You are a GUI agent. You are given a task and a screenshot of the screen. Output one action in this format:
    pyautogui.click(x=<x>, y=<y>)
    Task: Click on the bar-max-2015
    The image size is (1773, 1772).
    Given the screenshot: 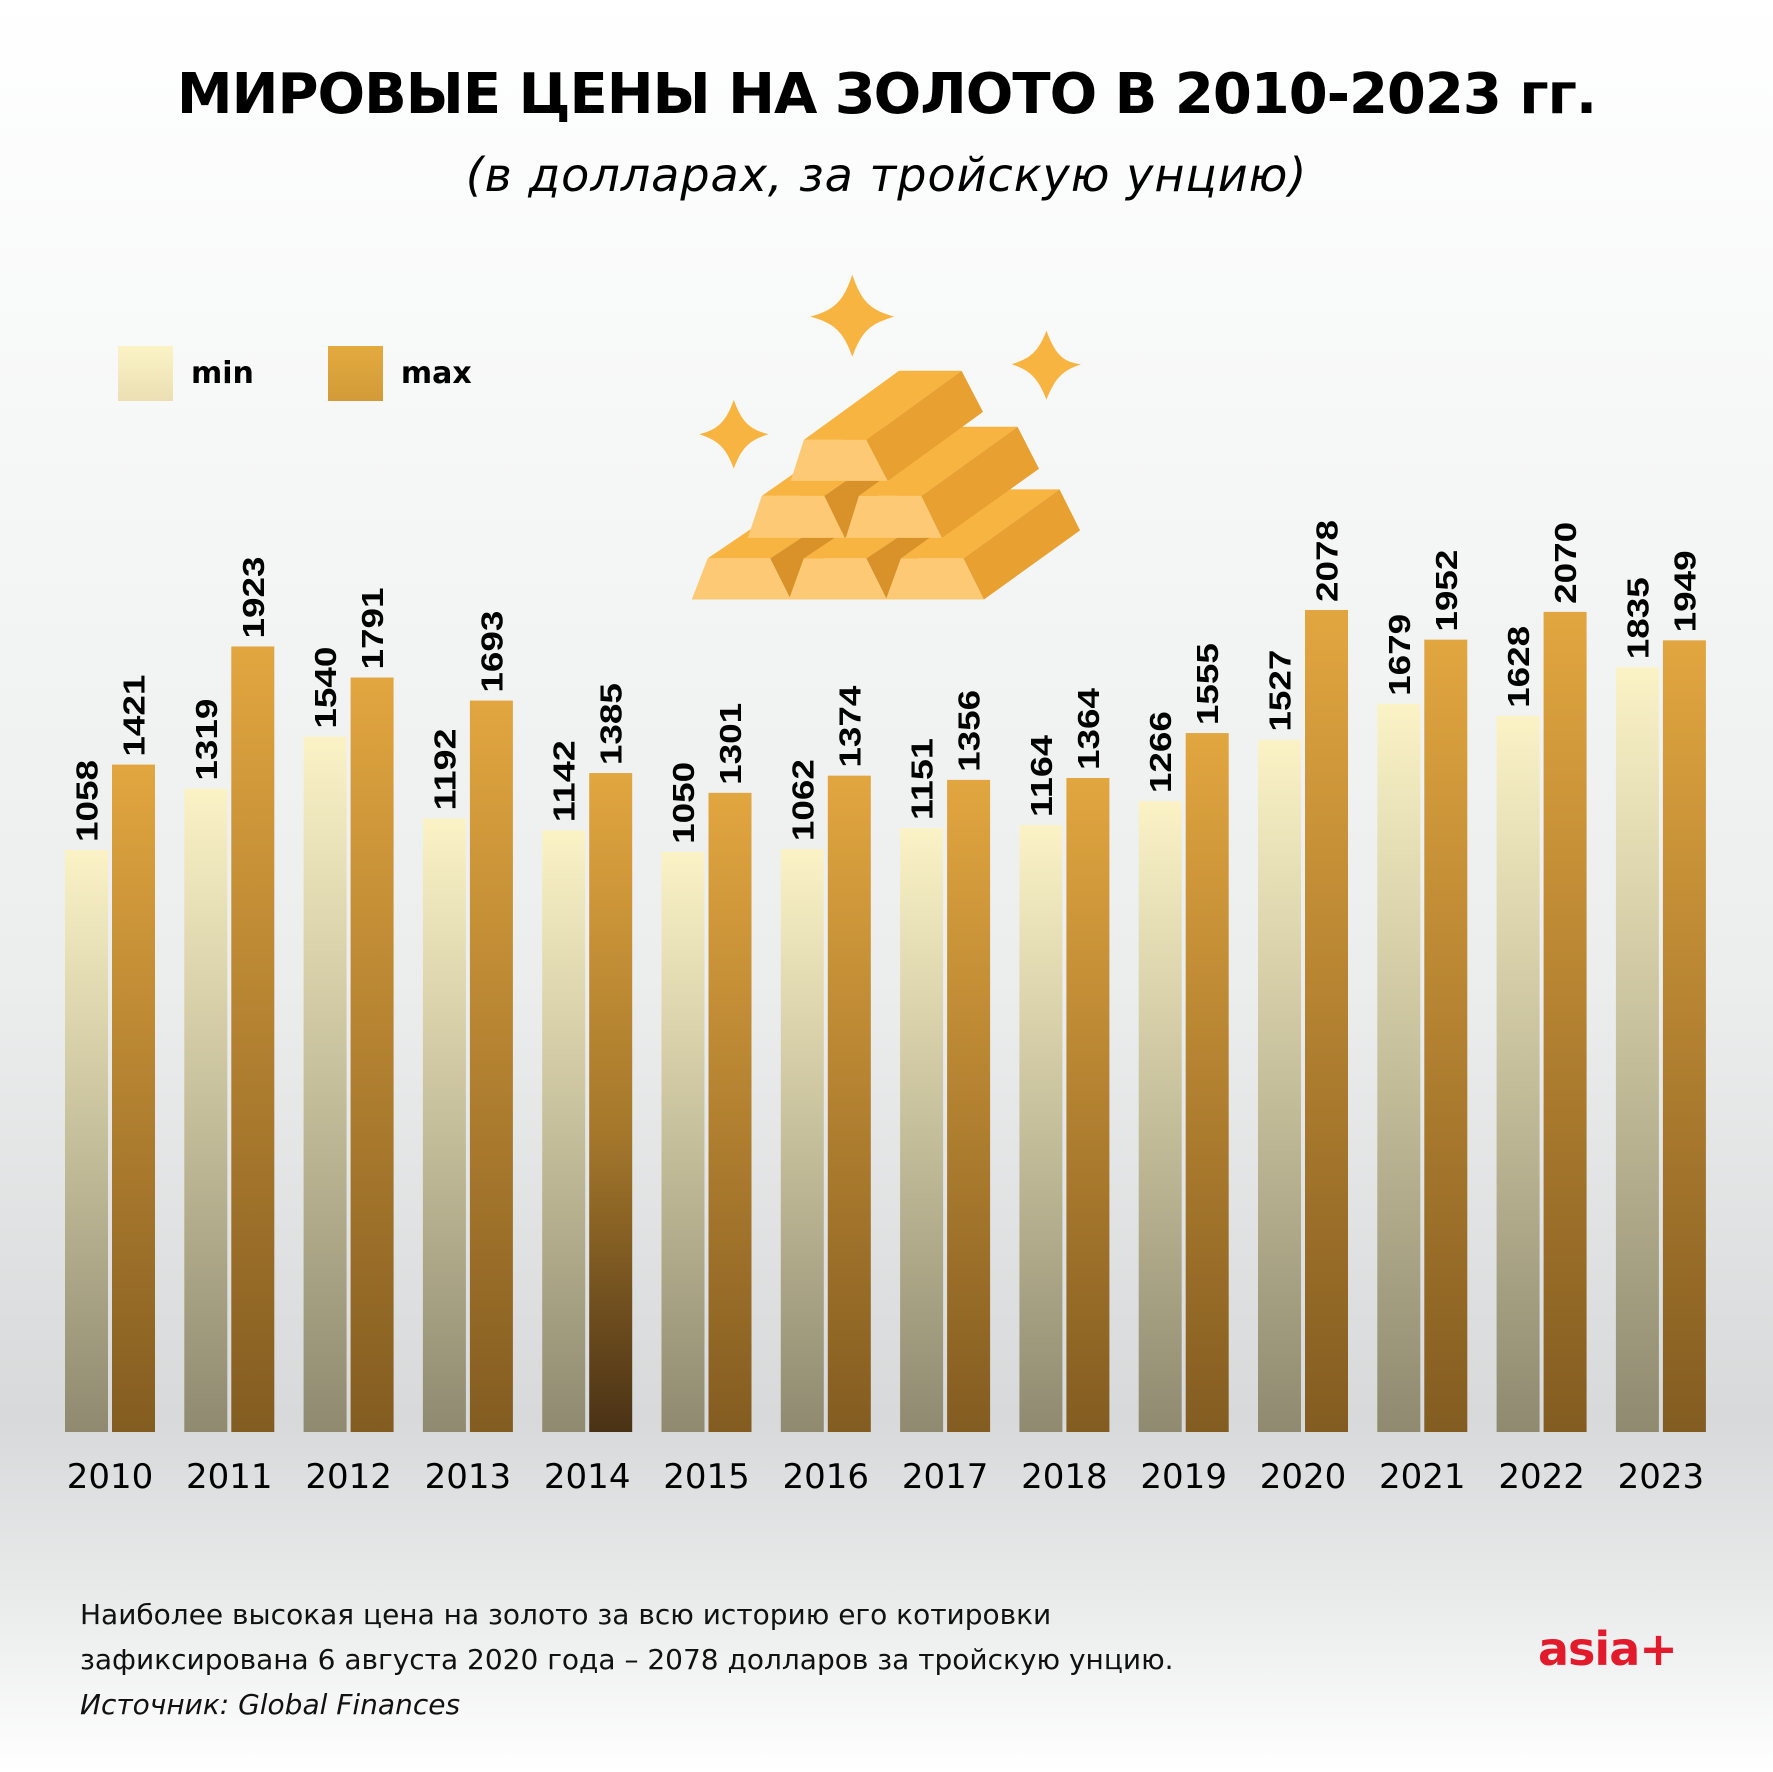 What is the action you would take?
    pyautogui.click(x=730, y=1112)
    